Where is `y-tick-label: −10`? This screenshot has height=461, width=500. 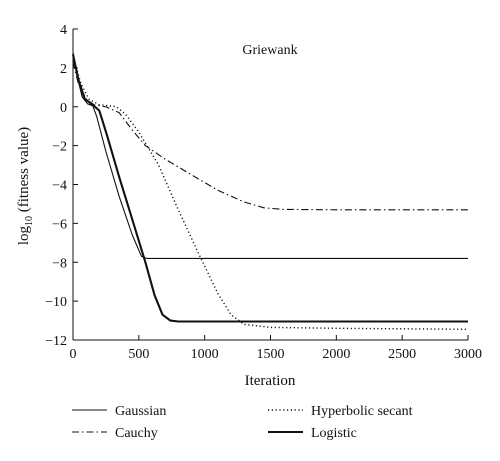 y-tick-label: −10 is located at coordinates (56, 302).